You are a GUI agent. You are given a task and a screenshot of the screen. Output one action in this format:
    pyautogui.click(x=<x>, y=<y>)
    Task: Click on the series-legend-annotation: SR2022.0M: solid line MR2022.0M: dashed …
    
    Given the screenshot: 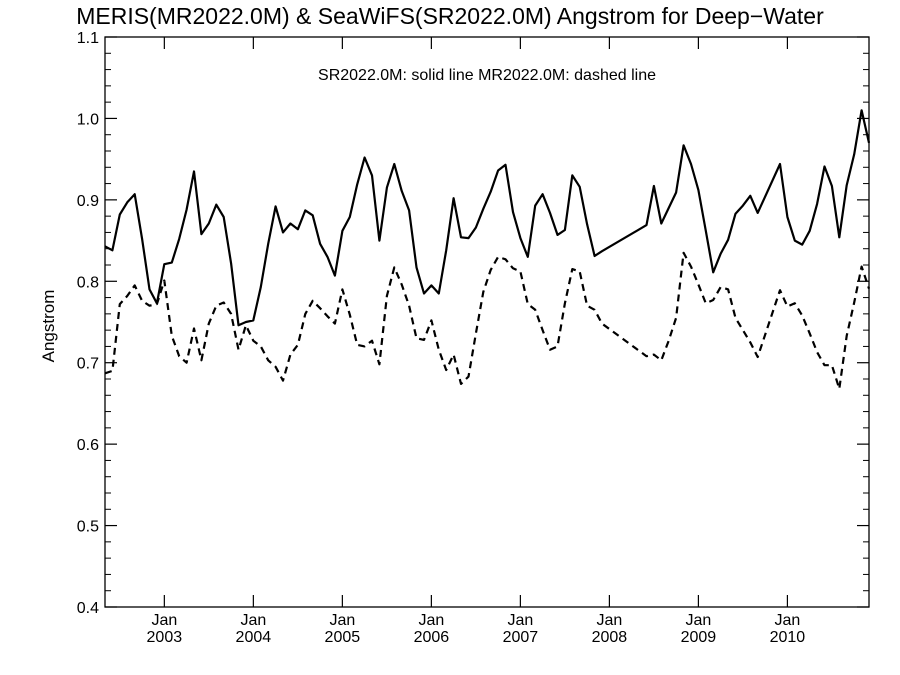 What is the action you would take?
    pyautogui.click(x=487, y=75)
    